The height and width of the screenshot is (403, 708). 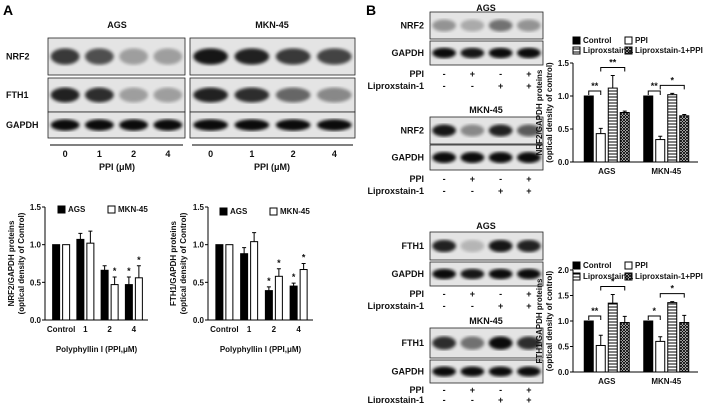 I want to click on lane-label: 2, so click(x=133, y=154).